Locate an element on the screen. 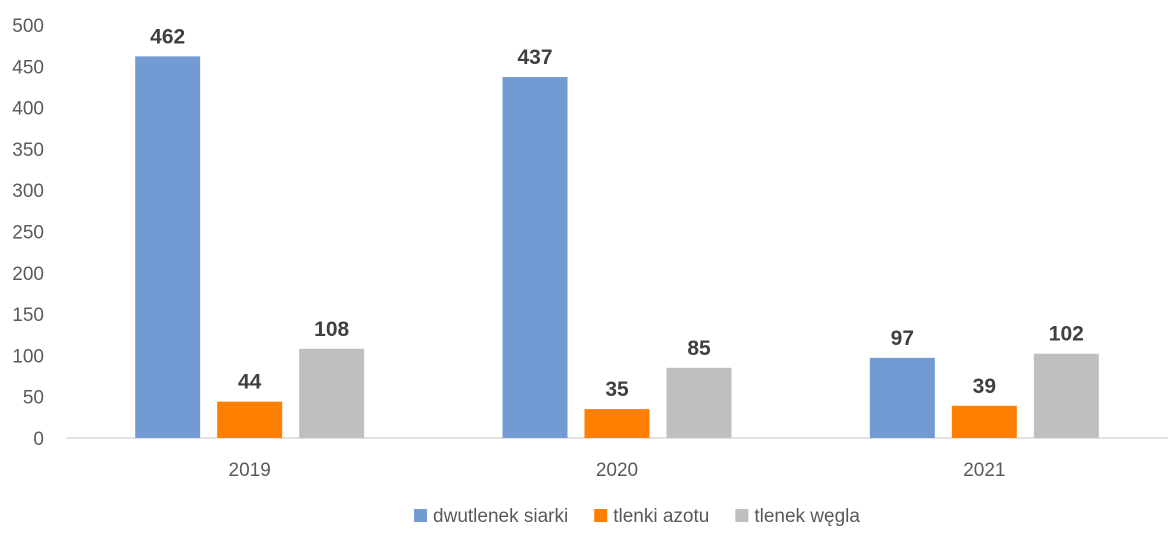 The width and height of the screenshot is (1168, 534). y-tick-label: 100 is located at coordinates (28, 356).